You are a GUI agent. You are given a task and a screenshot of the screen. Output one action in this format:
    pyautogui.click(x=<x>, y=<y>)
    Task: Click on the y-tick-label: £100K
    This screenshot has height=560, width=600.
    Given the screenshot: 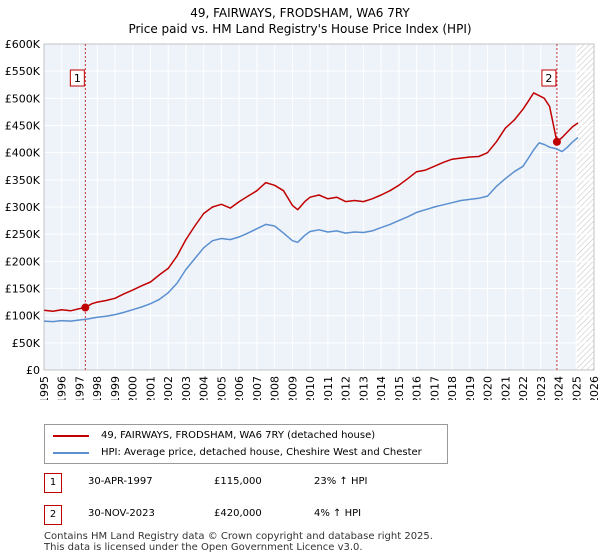 What is the action you would take?
    pyautogui.click(x=23, y=316)
    